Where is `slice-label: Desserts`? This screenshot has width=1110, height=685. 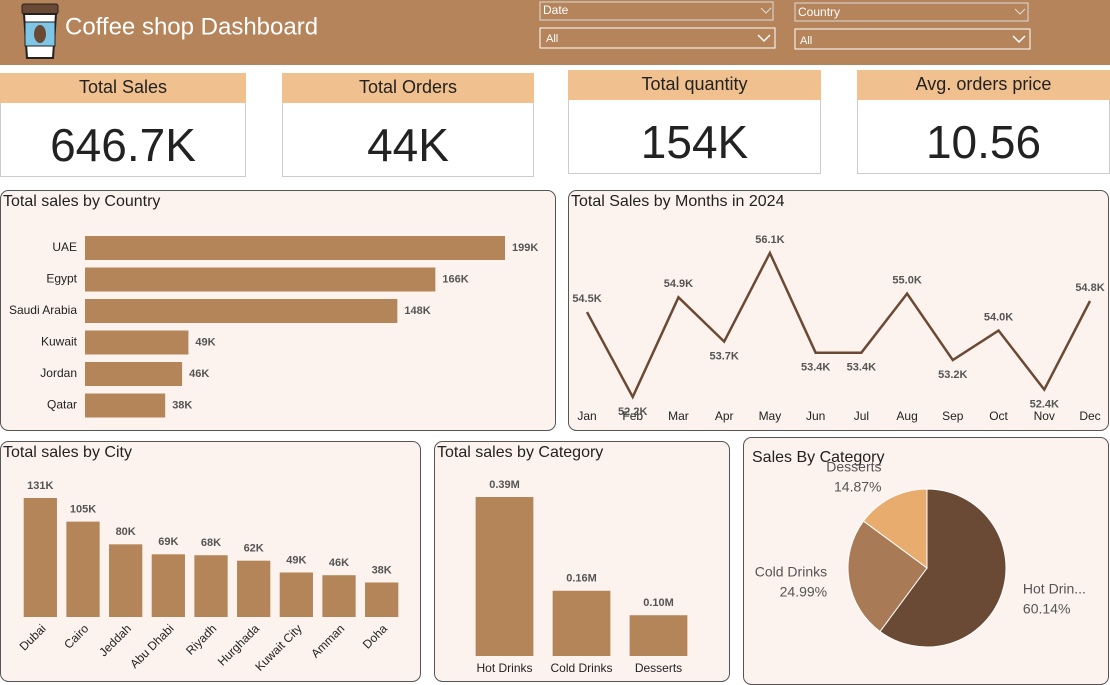 slice-label: Desserts is located at coordinates (853, 467).